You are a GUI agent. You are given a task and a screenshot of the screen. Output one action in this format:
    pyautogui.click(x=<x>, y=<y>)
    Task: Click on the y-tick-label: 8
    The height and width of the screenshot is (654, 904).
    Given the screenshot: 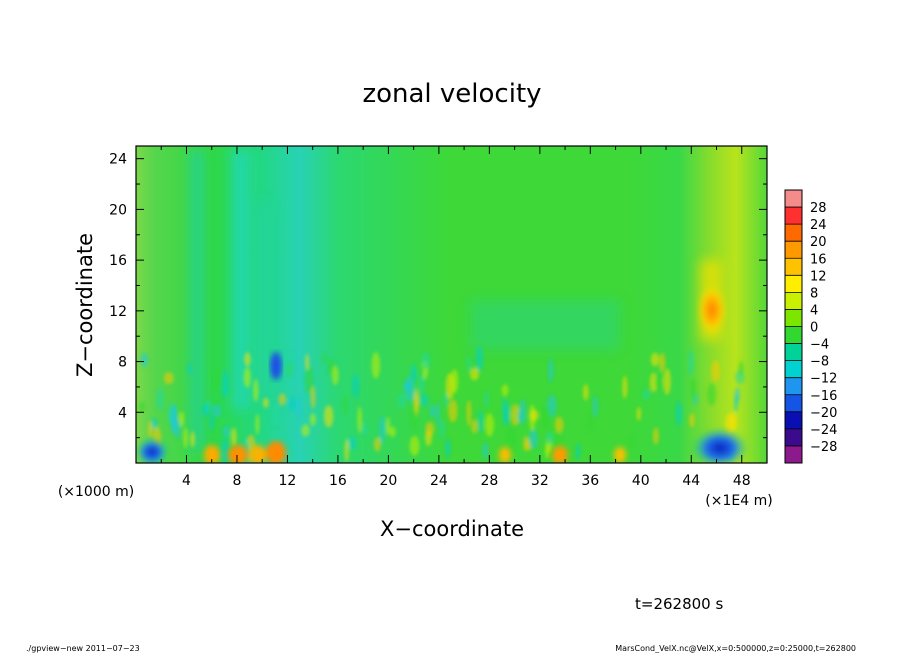 What is the action you would take?
    pyautogui.click(x=122, y=363)
    